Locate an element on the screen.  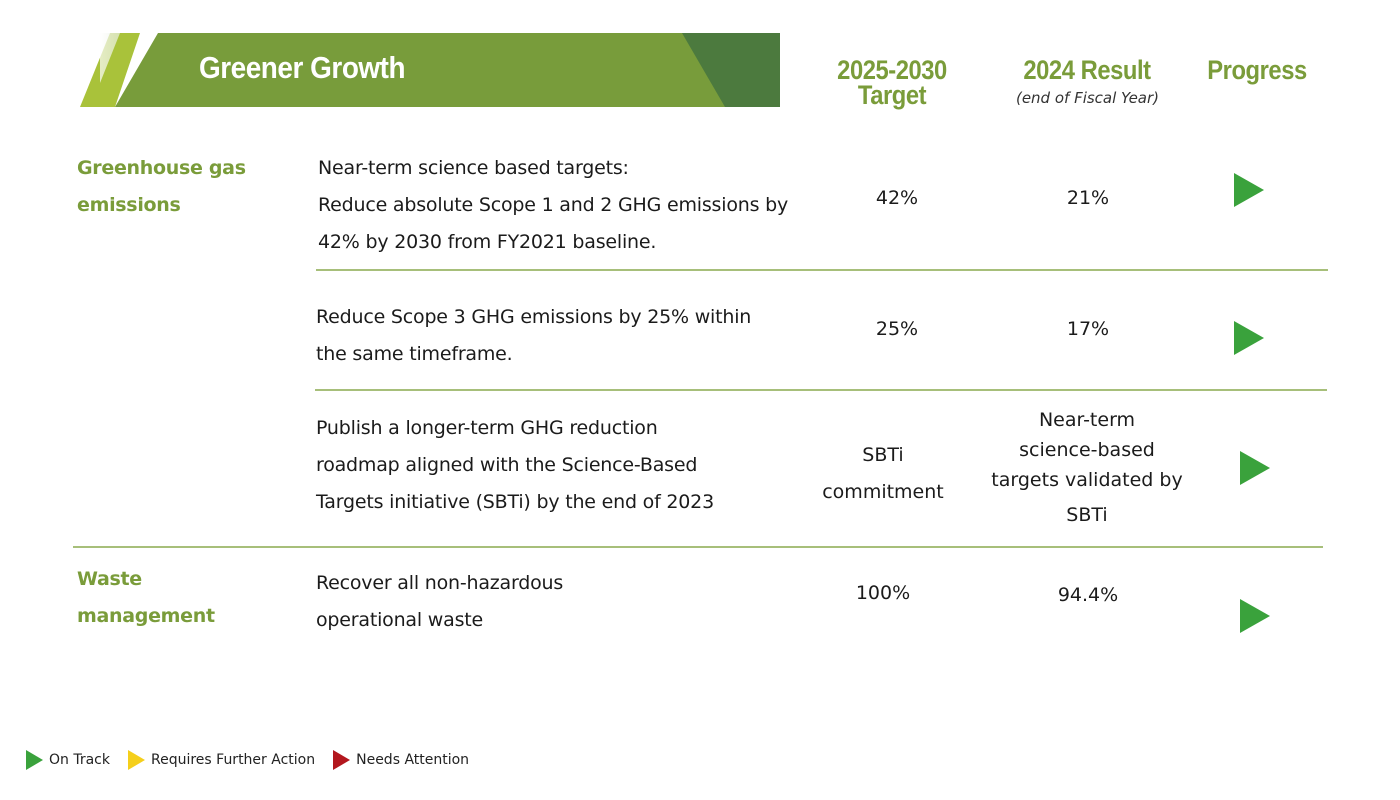
section-divider is located at coordinates (698, 547).